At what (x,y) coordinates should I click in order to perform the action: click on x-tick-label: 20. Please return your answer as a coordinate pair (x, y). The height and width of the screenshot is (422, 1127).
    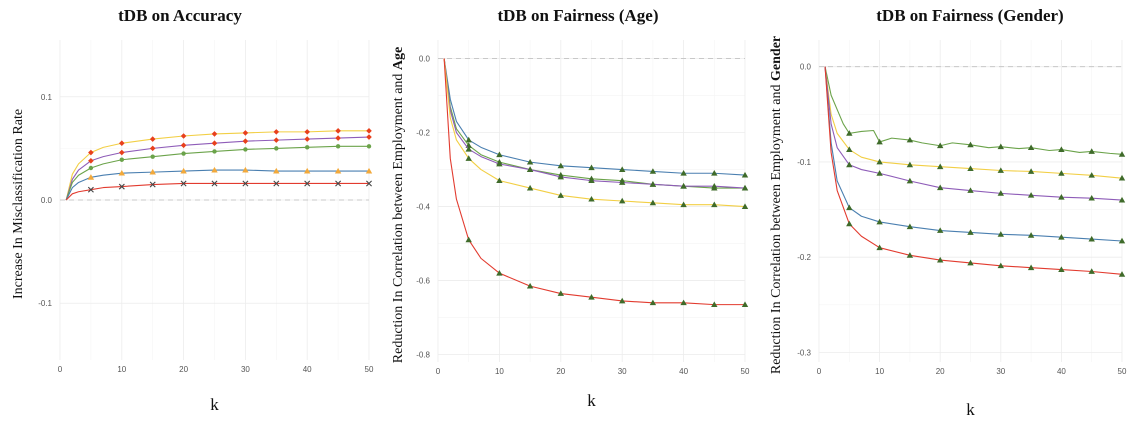
    Looking at the image, I should click on (560, 371).